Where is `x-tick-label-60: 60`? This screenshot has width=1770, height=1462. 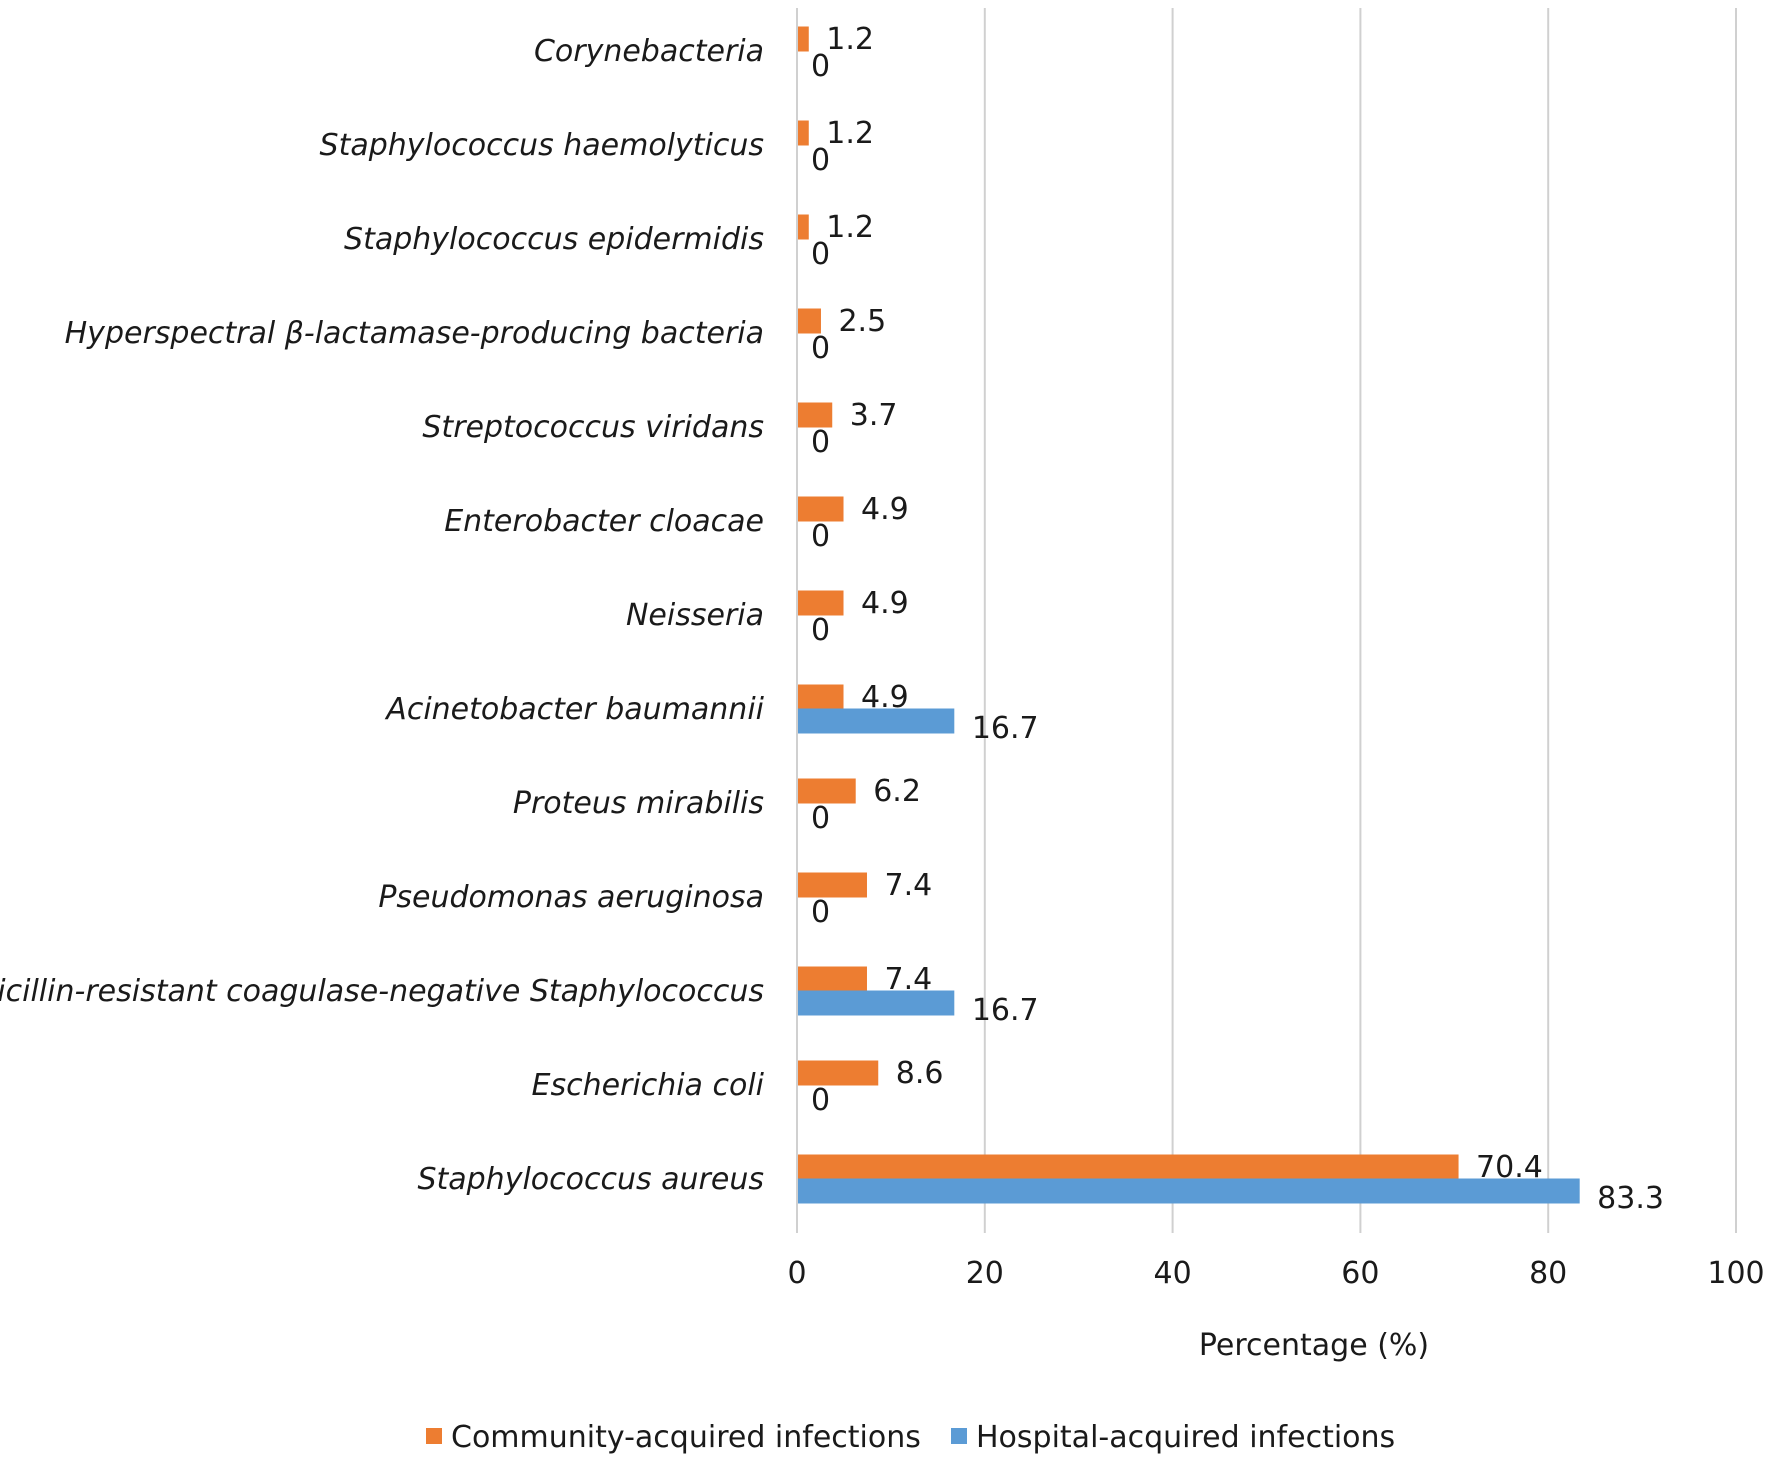
x-tick-label-60: 60 is located at coordinates (1360, 1273).